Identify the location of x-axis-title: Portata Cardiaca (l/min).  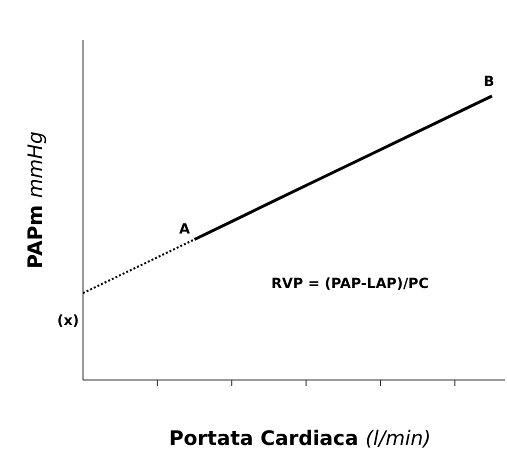
(300, 438).